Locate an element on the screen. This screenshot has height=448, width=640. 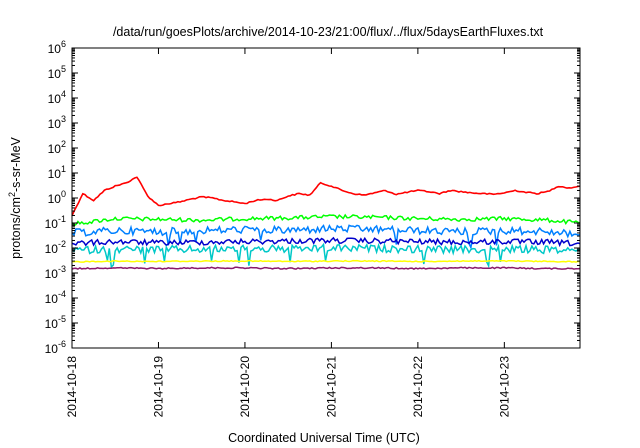
y-tick-label: 10⁵ is located at coordinates (57, 72).